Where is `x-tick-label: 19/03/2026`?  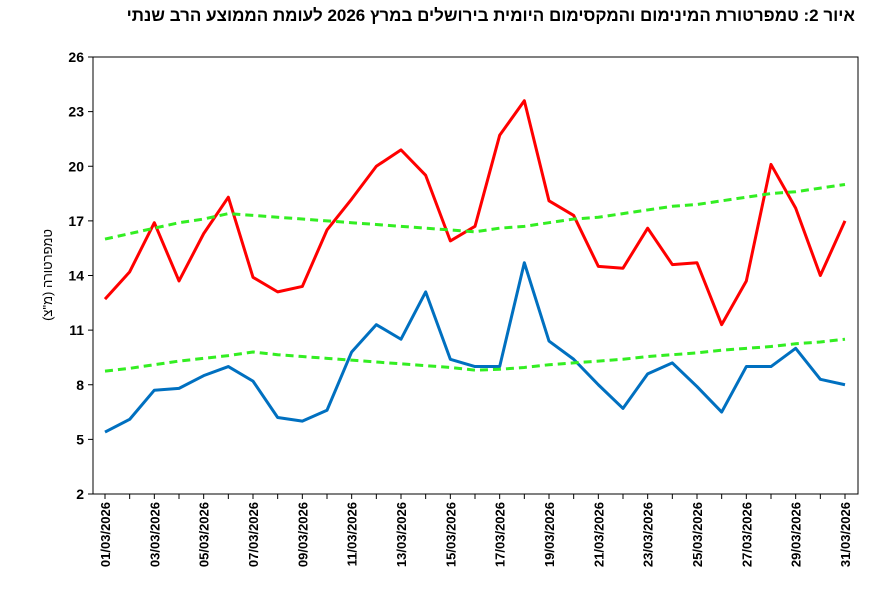
x-tick-label: 19/03/2026 is located at coordinates (549, 534).